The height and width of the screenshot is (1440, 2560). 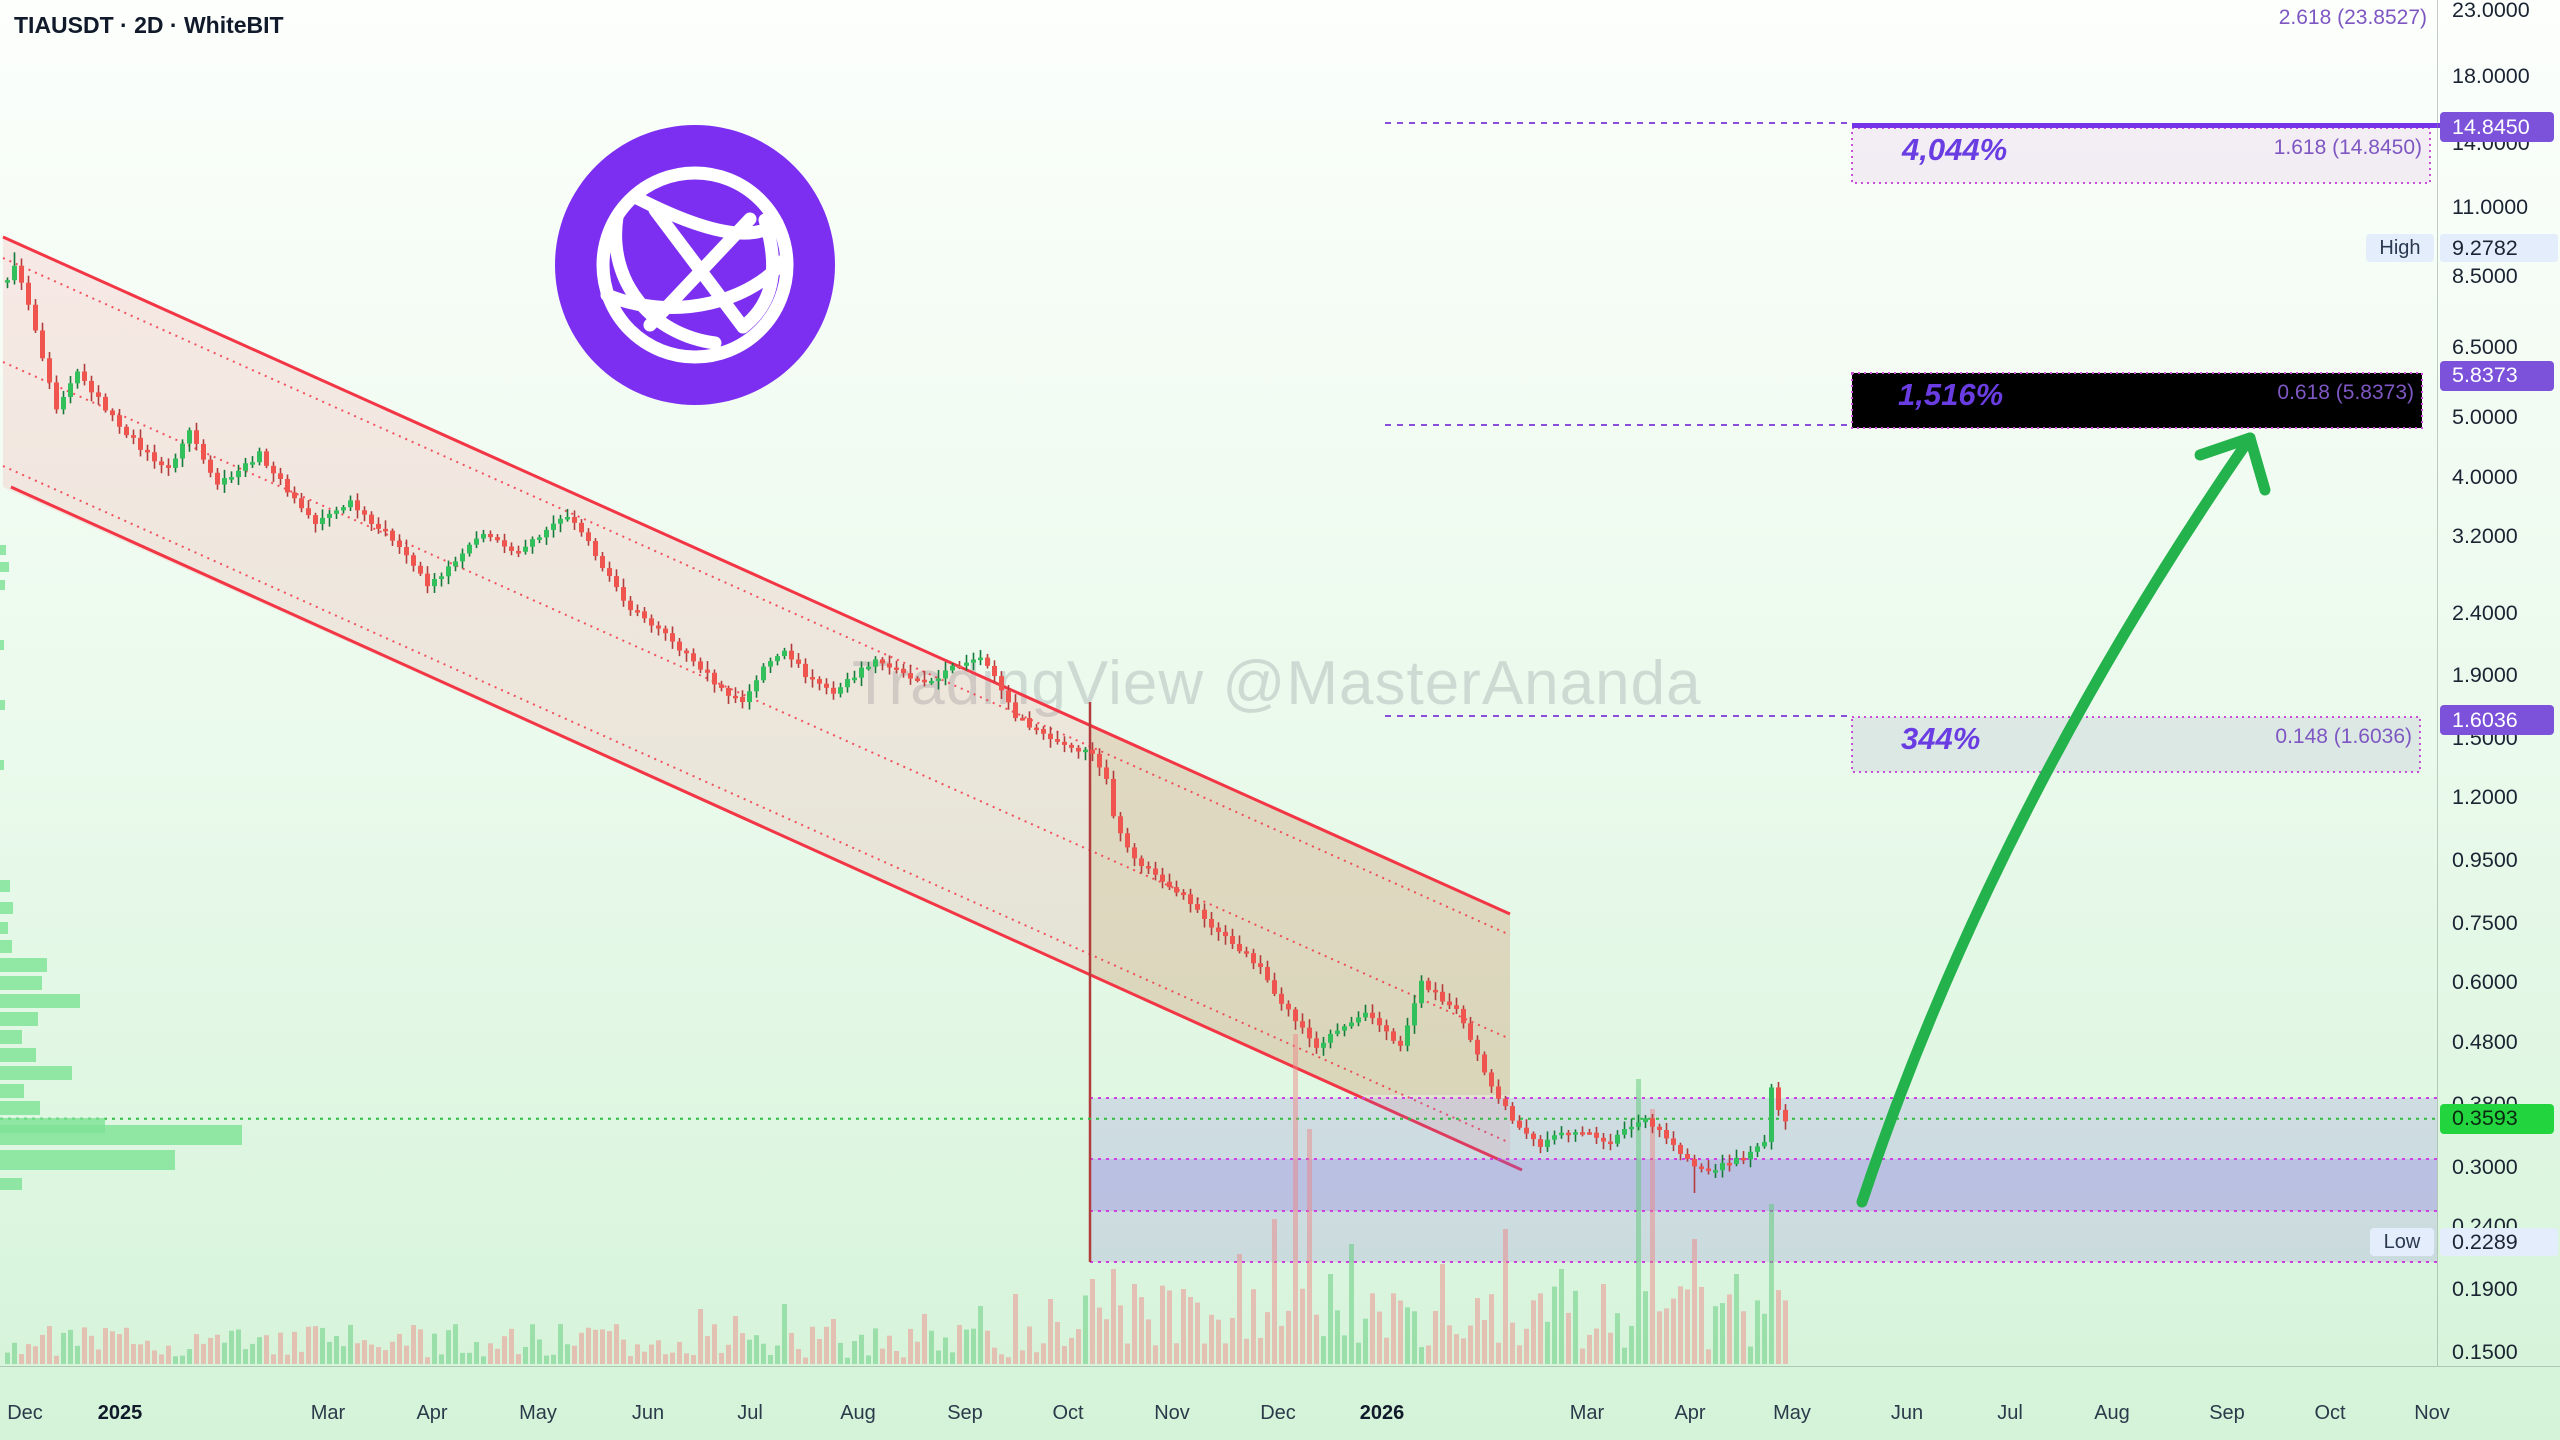 I want to click on high-price-label: 9.2782, so click(x=2499, y=248).